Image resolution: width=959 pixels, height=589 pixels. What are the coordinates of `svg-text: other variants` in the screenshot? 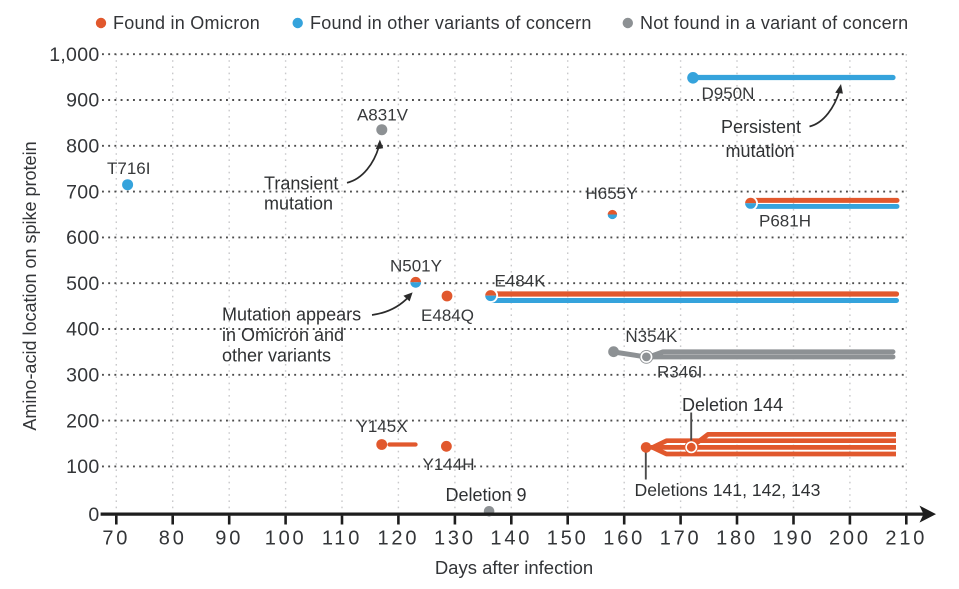 It's located at (276, 355).